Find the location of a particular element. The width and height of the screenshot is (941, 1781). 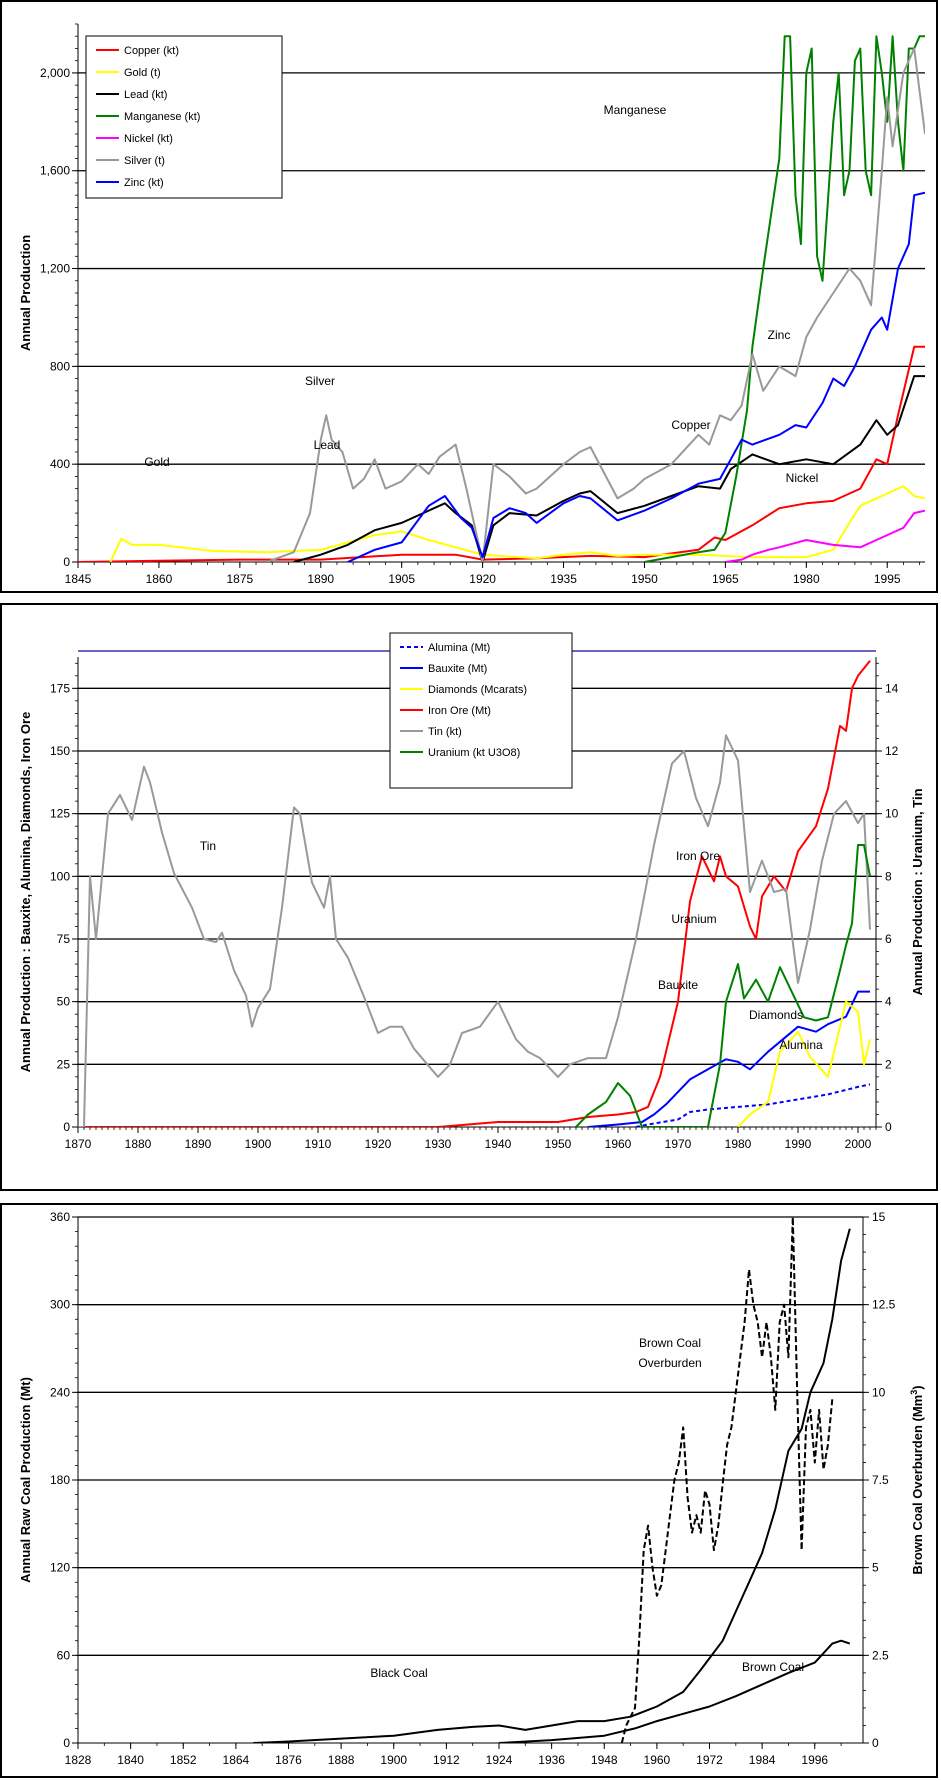

y2-tick-label: 2.5 is located at coordinates (880, 1655).